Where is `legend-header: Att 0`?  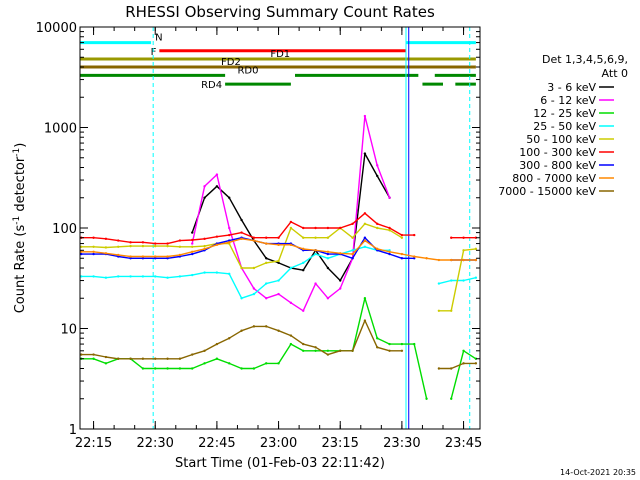 legend-header: Att 0 is located at coordinates (615, 73).